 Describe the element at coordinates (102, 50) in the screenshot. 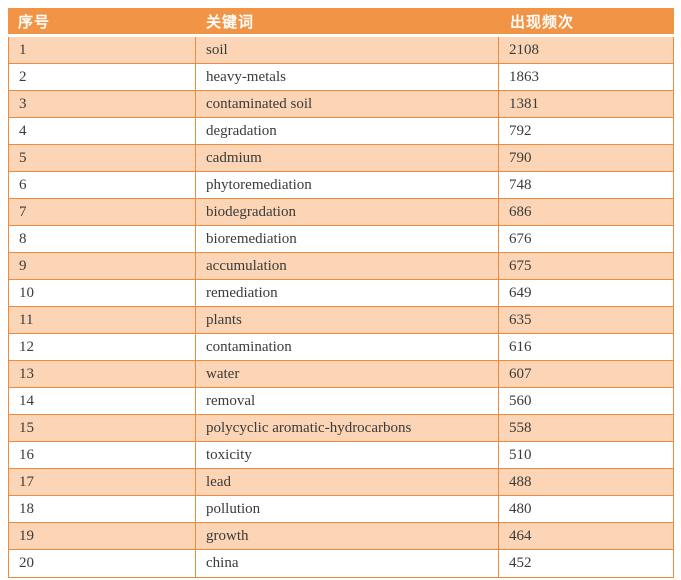

I see `cell-index: 1` at that location.